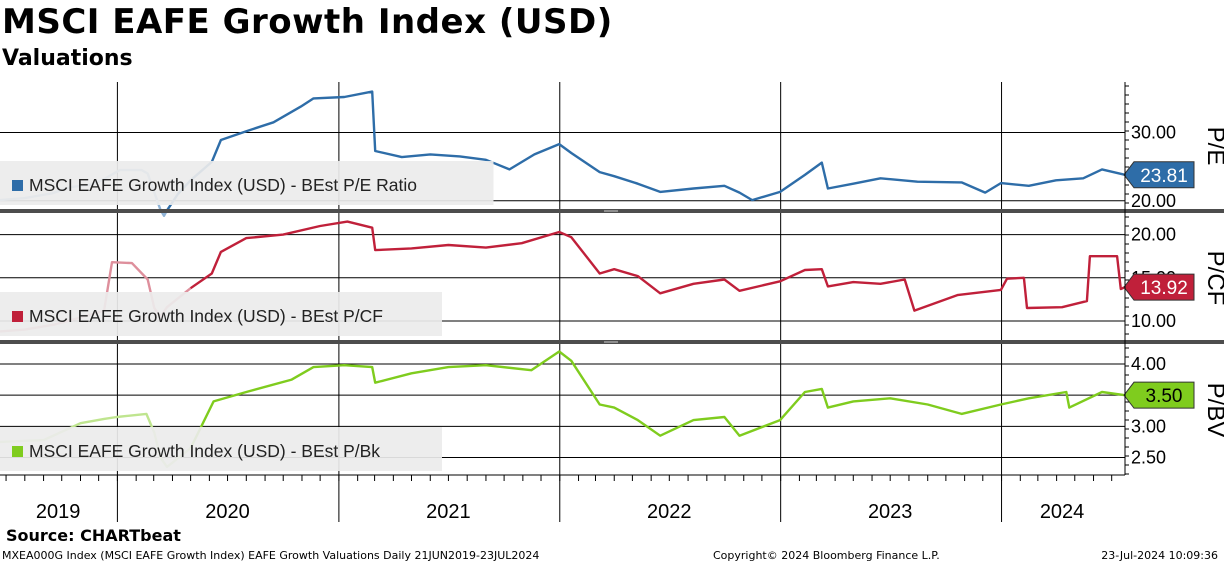  What do you see at coordinates (67, 58) in the screenshot?
I see `chart-subtitle: Valuations` at bounding box center [67, 58].